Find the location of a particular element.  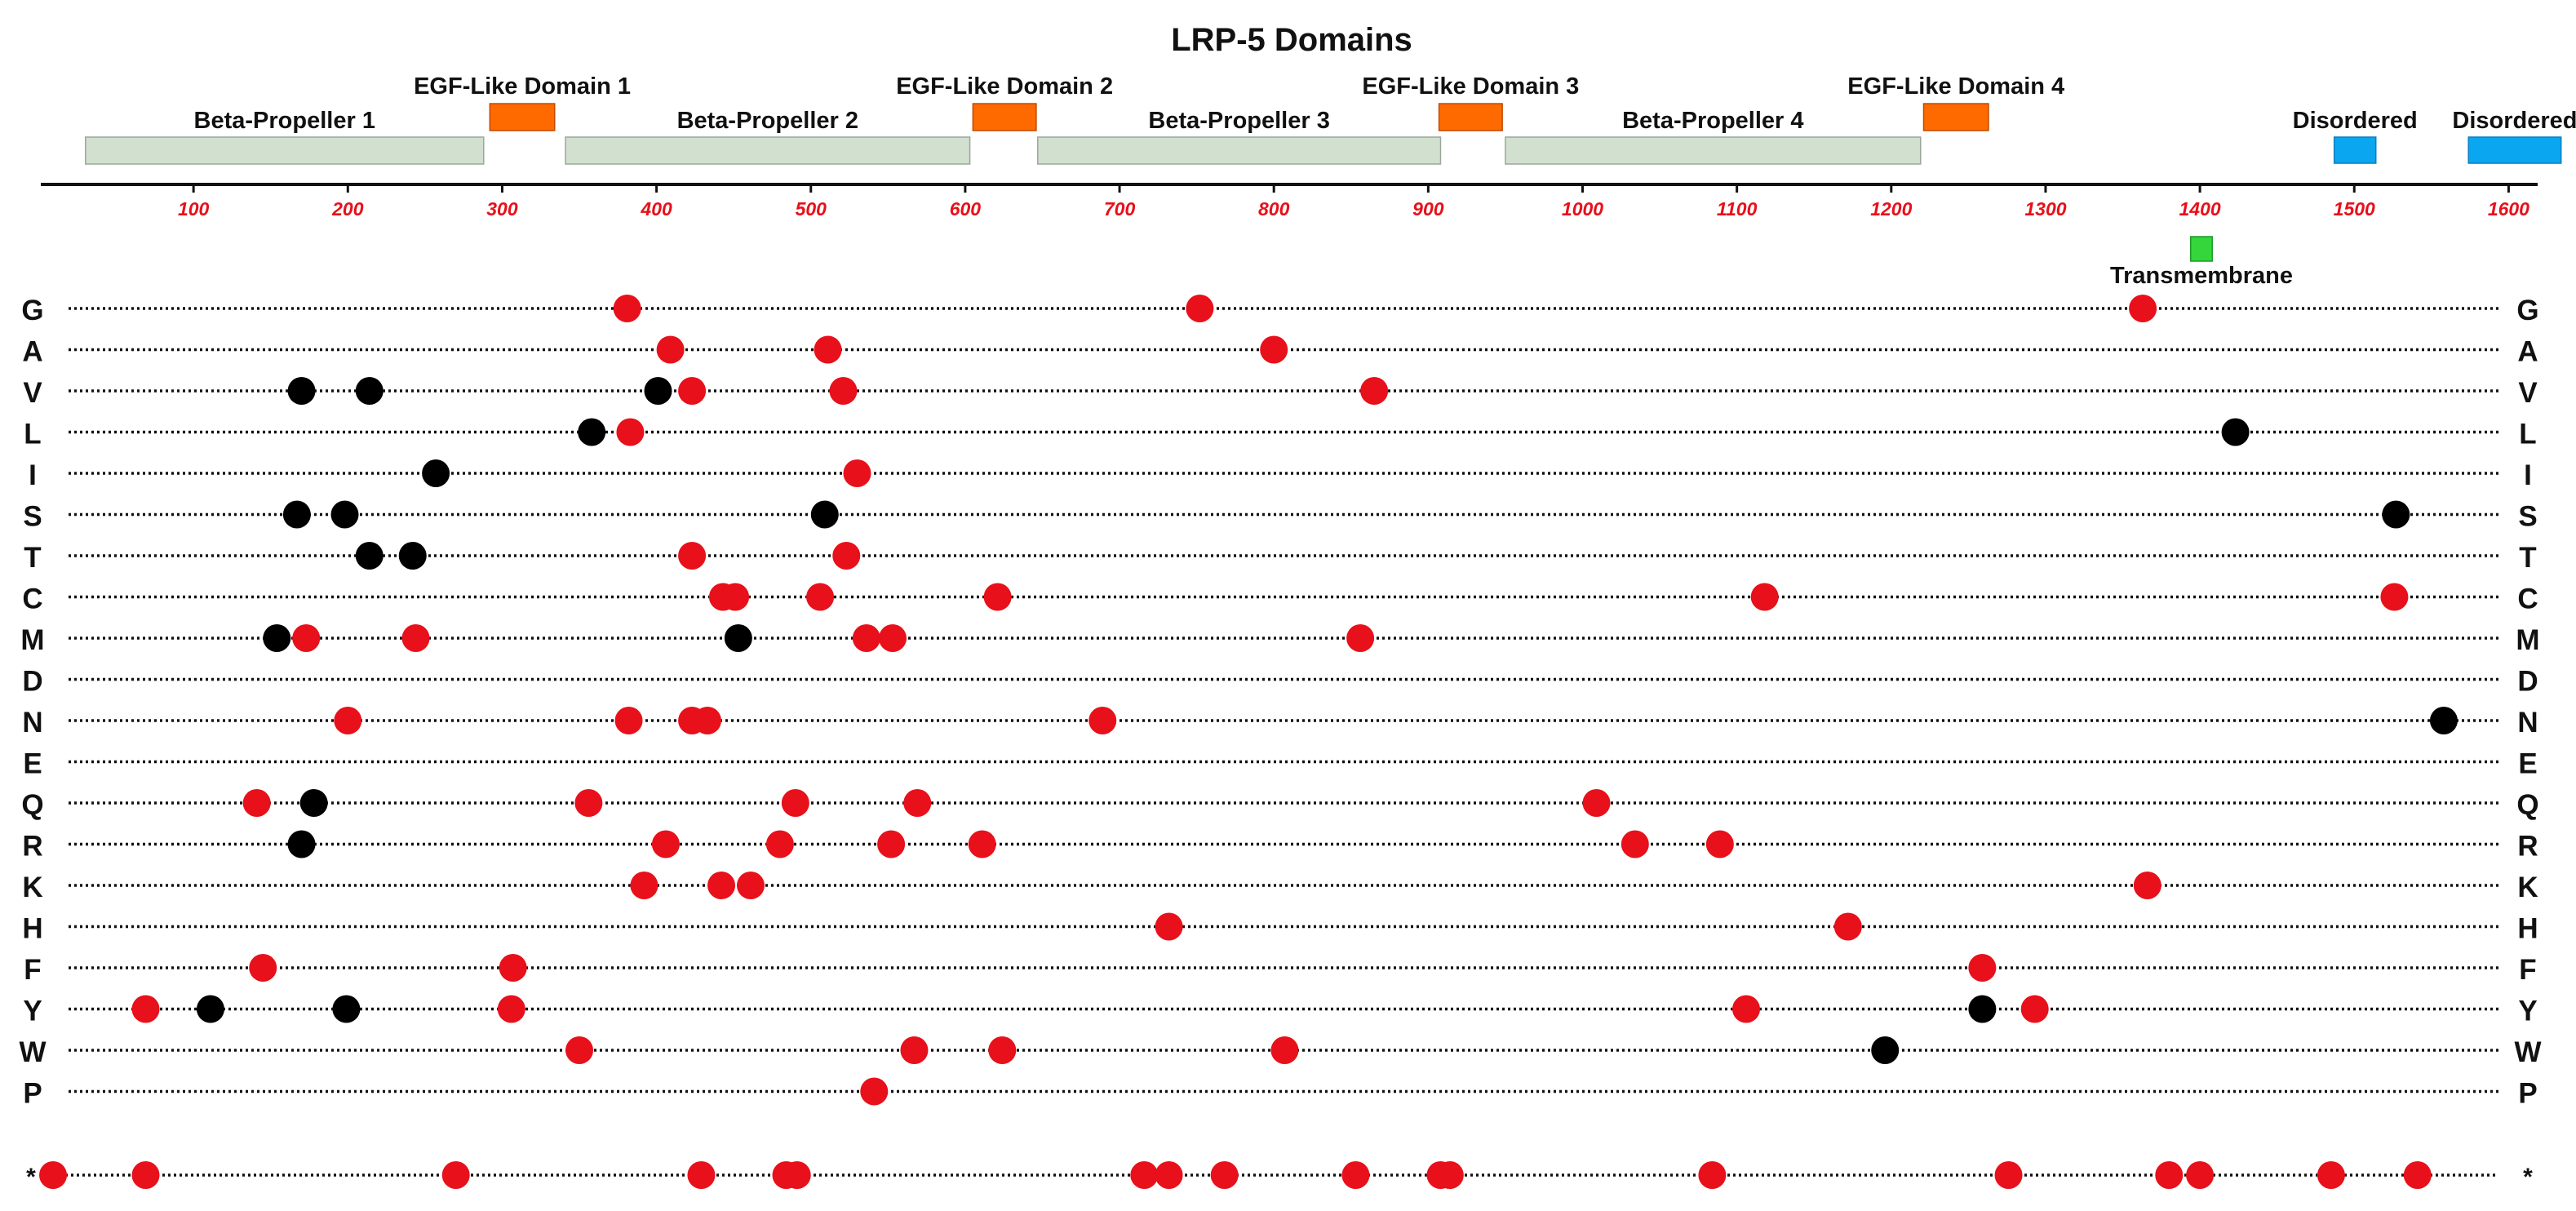

row-label-right: K is located at coordinates (2527, 887).